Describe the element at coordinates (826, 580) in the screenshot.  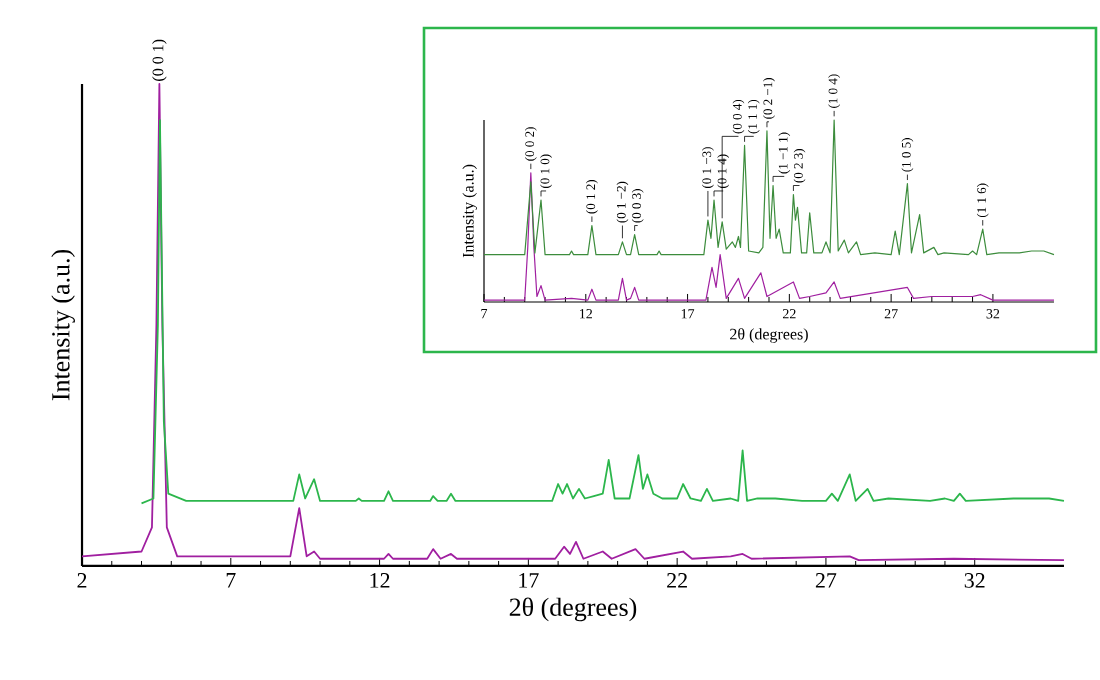
I see `x-tick-label: 27` at that location.